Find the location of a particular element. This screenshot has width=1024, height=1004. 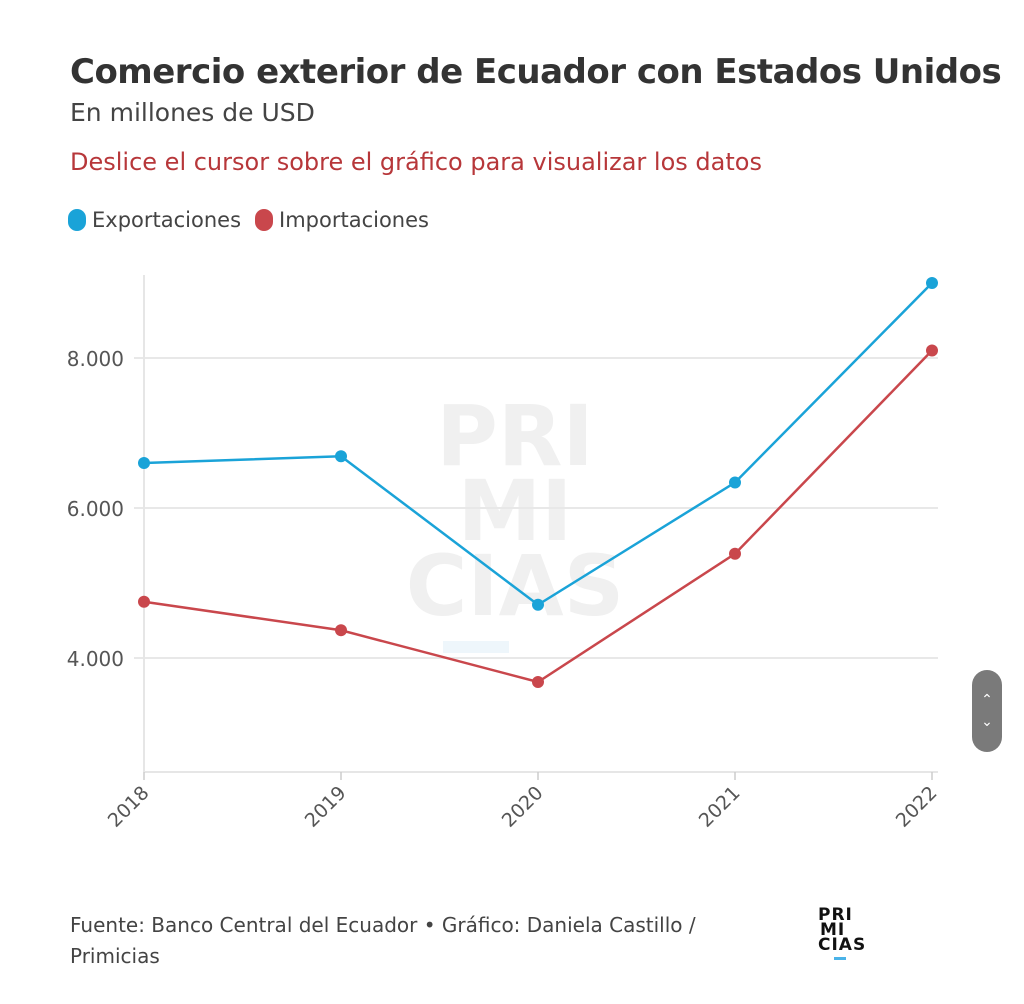

logo-line: CIAS is located at coordinates (842, 945).